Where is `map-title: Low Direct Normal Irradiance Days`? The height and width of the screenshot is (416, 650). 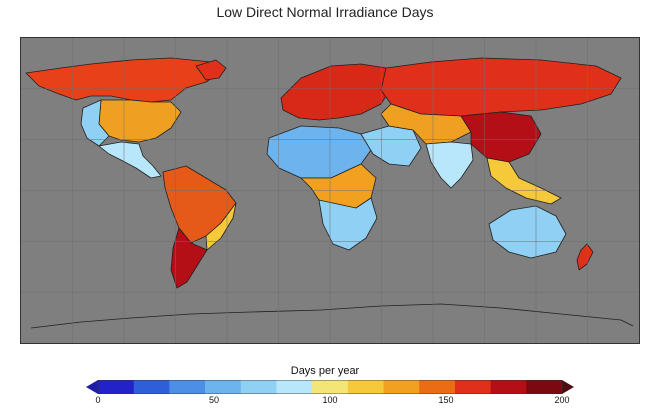
map-title: Low Direct Normal Irradiance Days is located at coordinates (325, 12).